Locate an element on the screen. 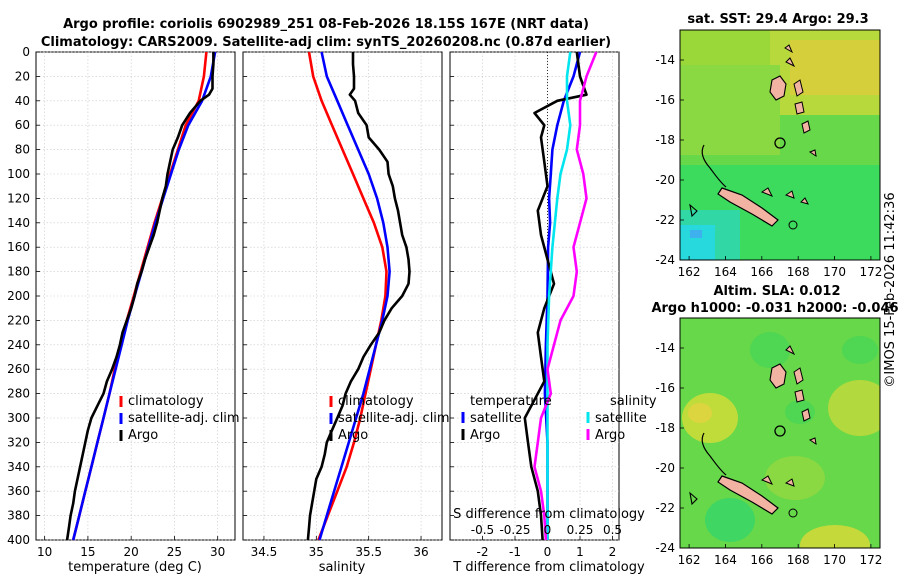  depth-tick-label: 280 is located at coordinates (18, 394).